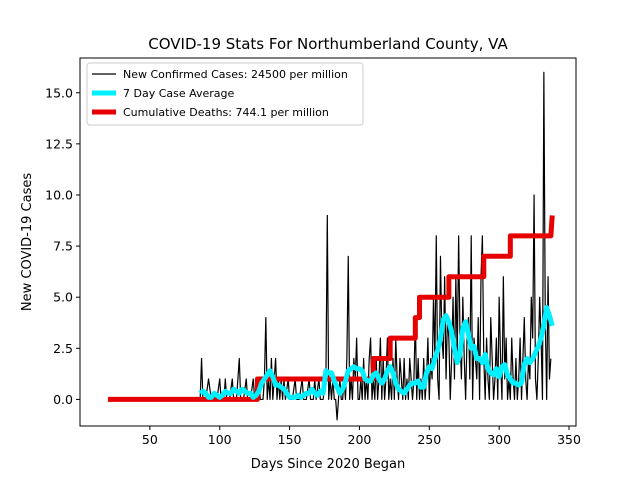  I want to click on y-axis-label: New COVID-19 Cases, so click(27, 242).